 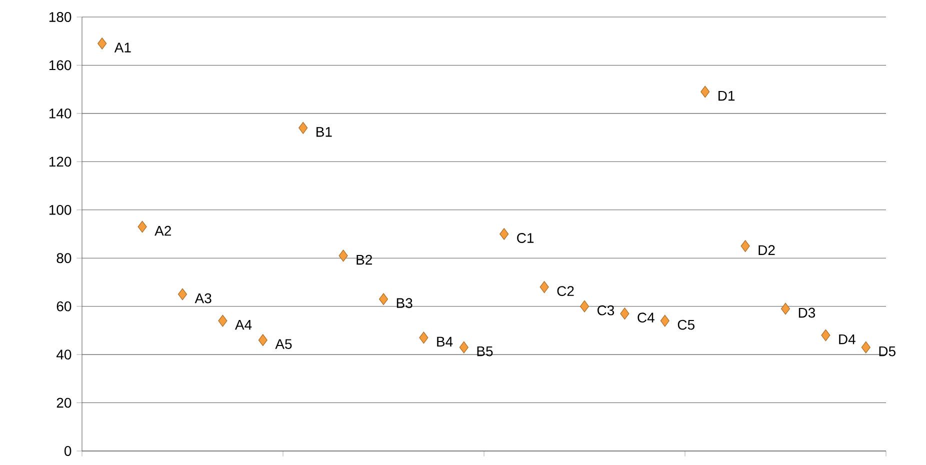 What do you see at coordinates (60, 17) in the screenshot?
I see `y-tick-label: 180` at bounding box center [60, 17].